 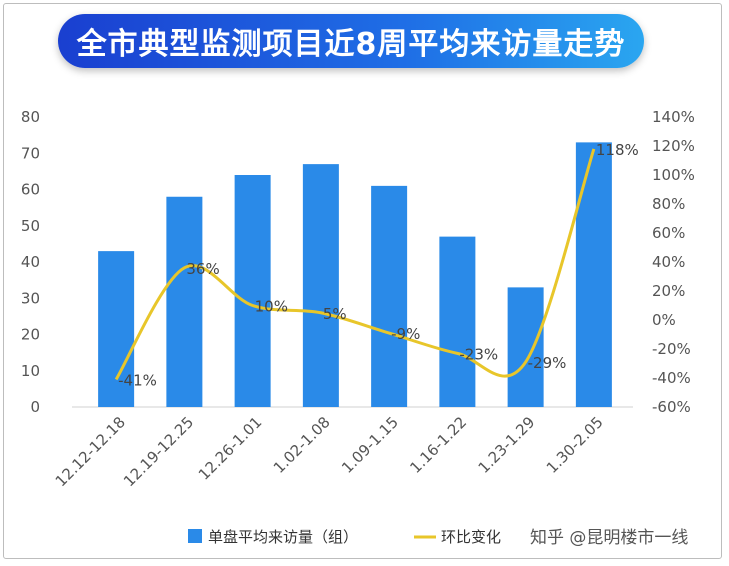 I want to click on data-label: -41%, so click(x=137, y=380).